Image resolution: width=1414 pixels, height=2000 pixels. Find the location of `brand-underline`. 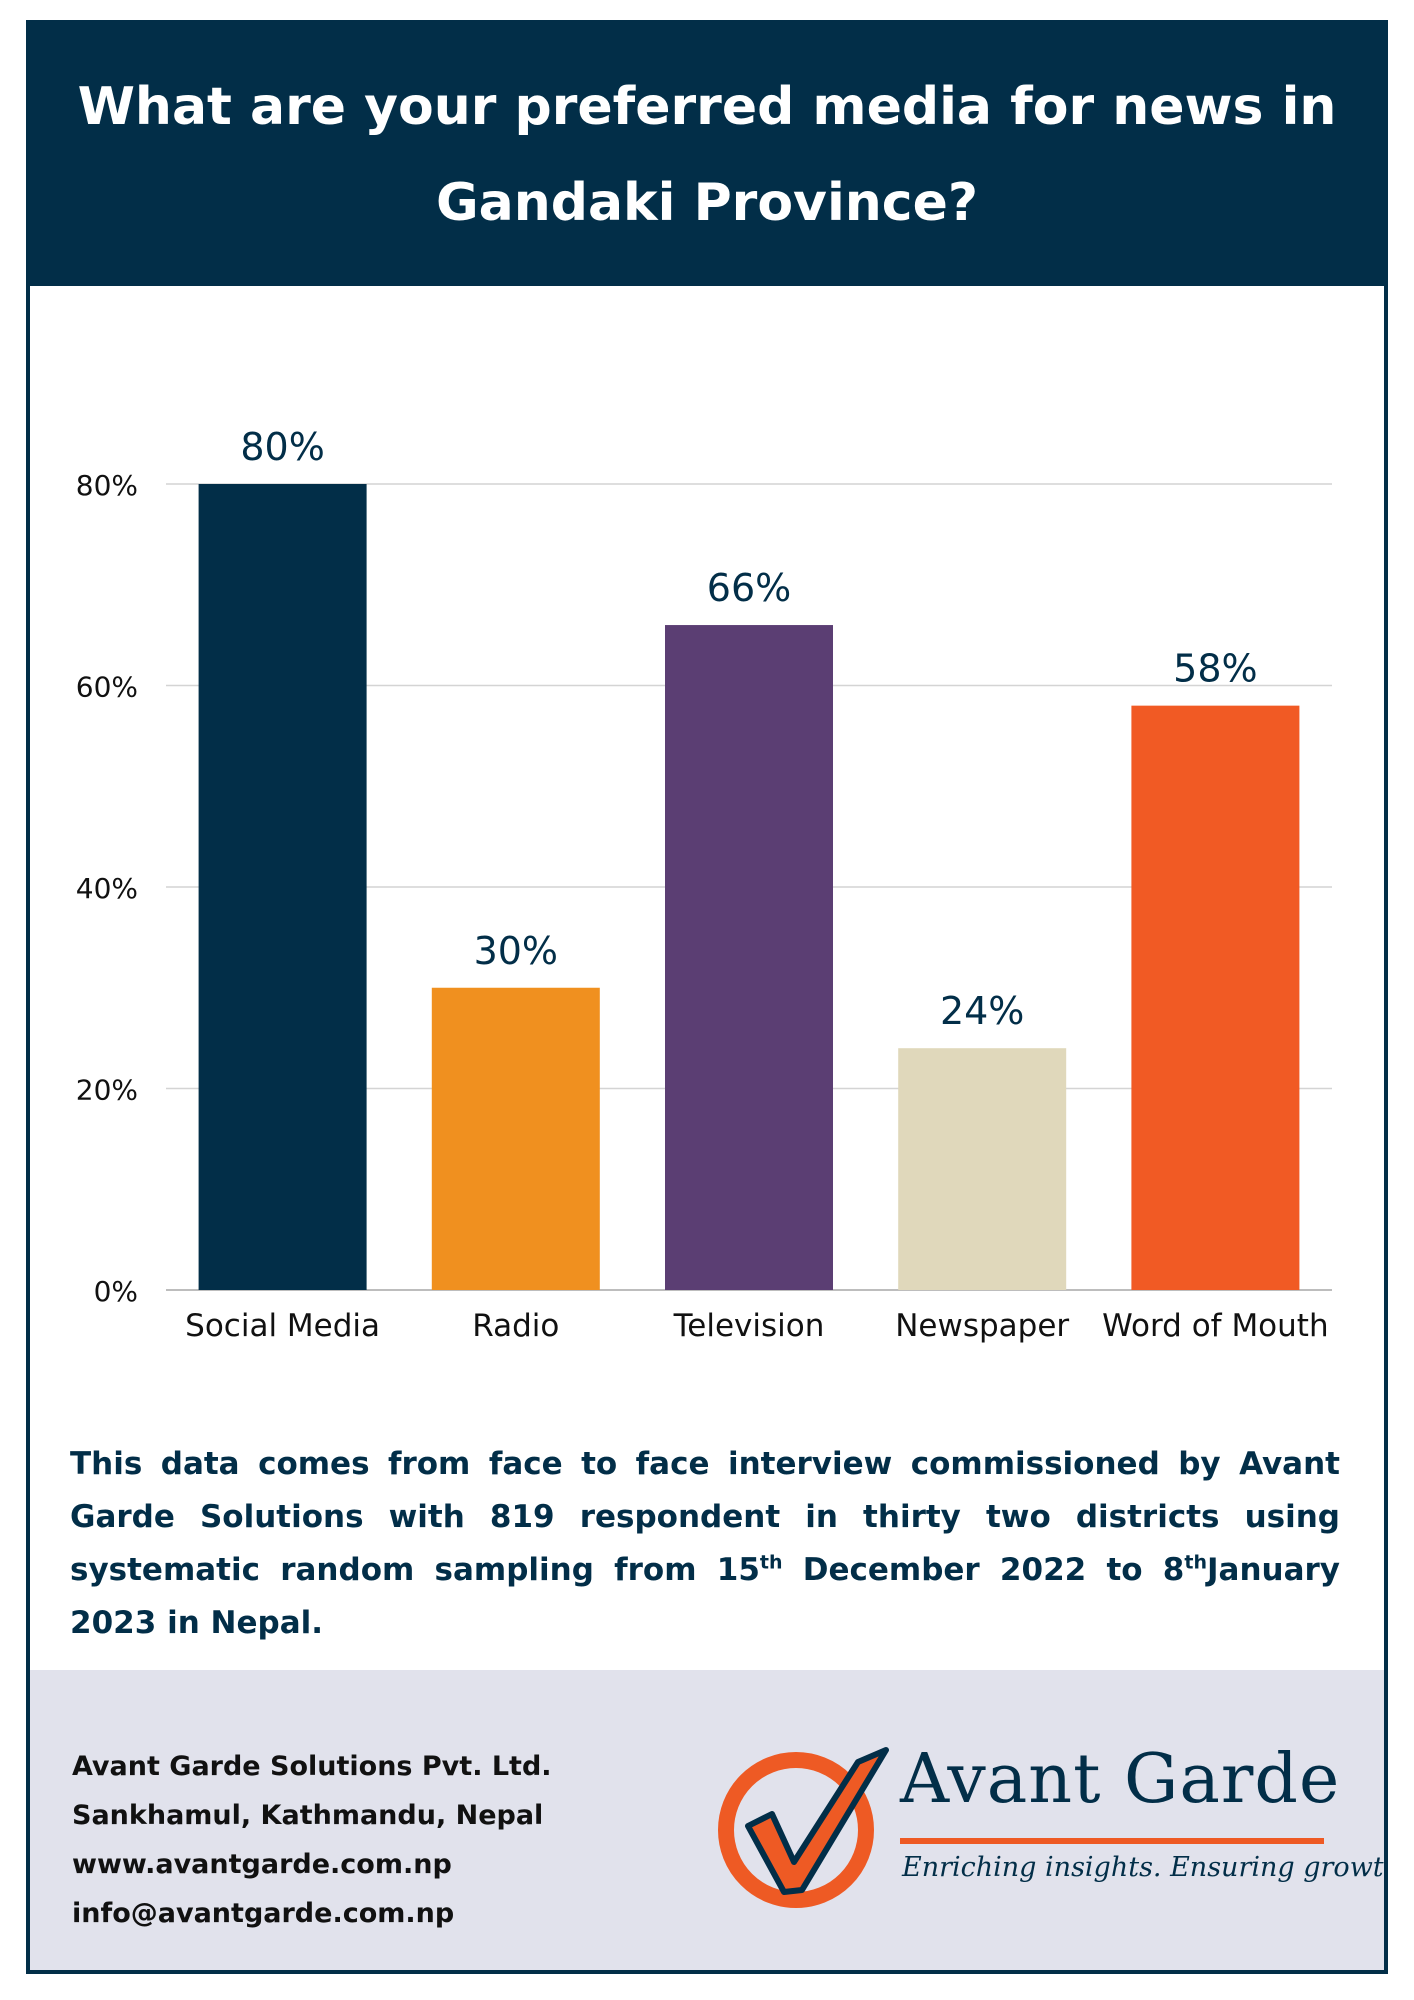

brand-underline is located at coordinates (1112, 1841).